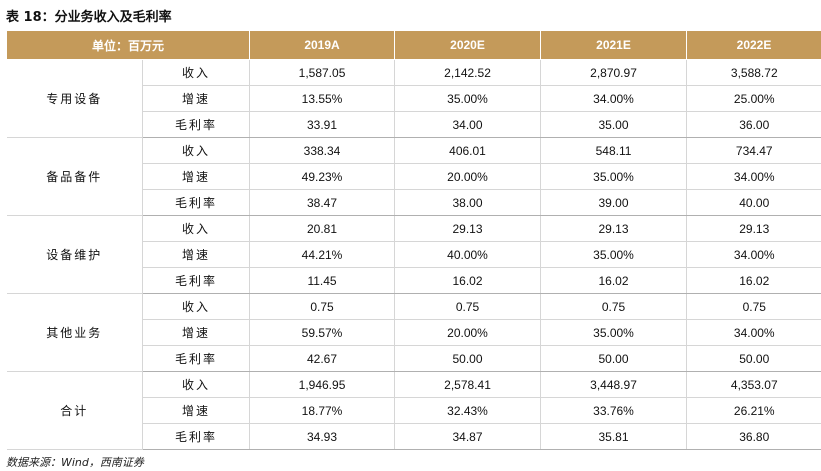 Image resolution: width=821 pixels, height=471 pixels. What do you see at coordinates (613, 436) in the screenshot?
I see `value-cell: 35.81` at bounding box center [613, 436].